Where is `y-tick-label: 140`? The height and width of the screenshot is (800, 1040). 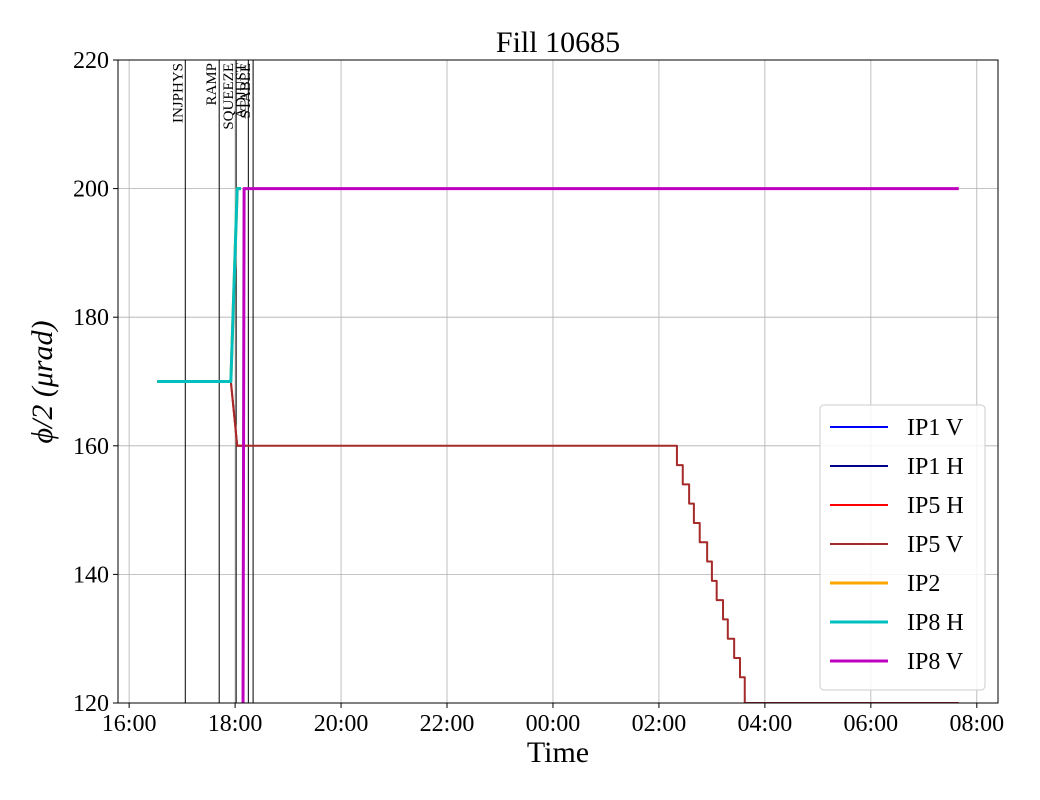 y-tick-label: 140 is located at coordinates (91, 575).